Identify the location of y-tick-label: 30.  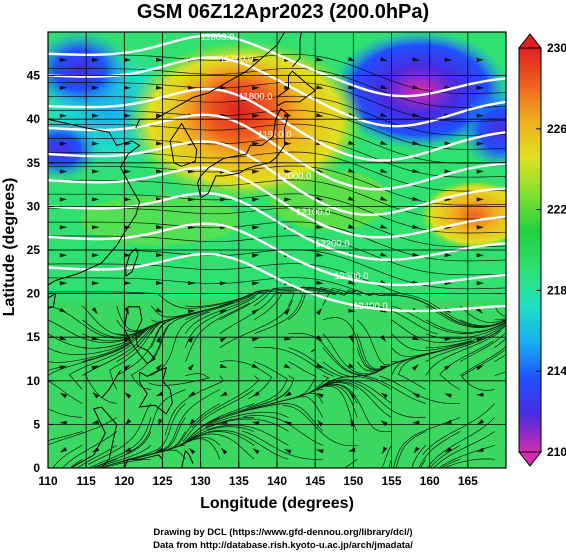
(34, 206).